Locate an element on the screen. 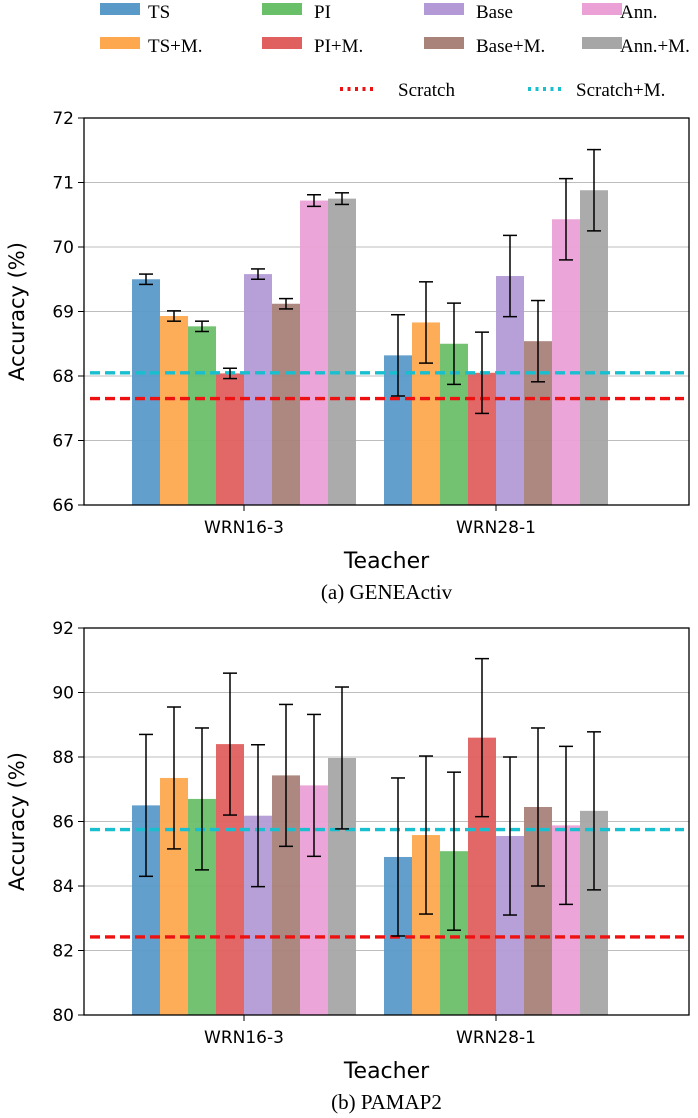 The image size is (698, 1118). legend-swatch-ts is located at coordinates (120, 9).